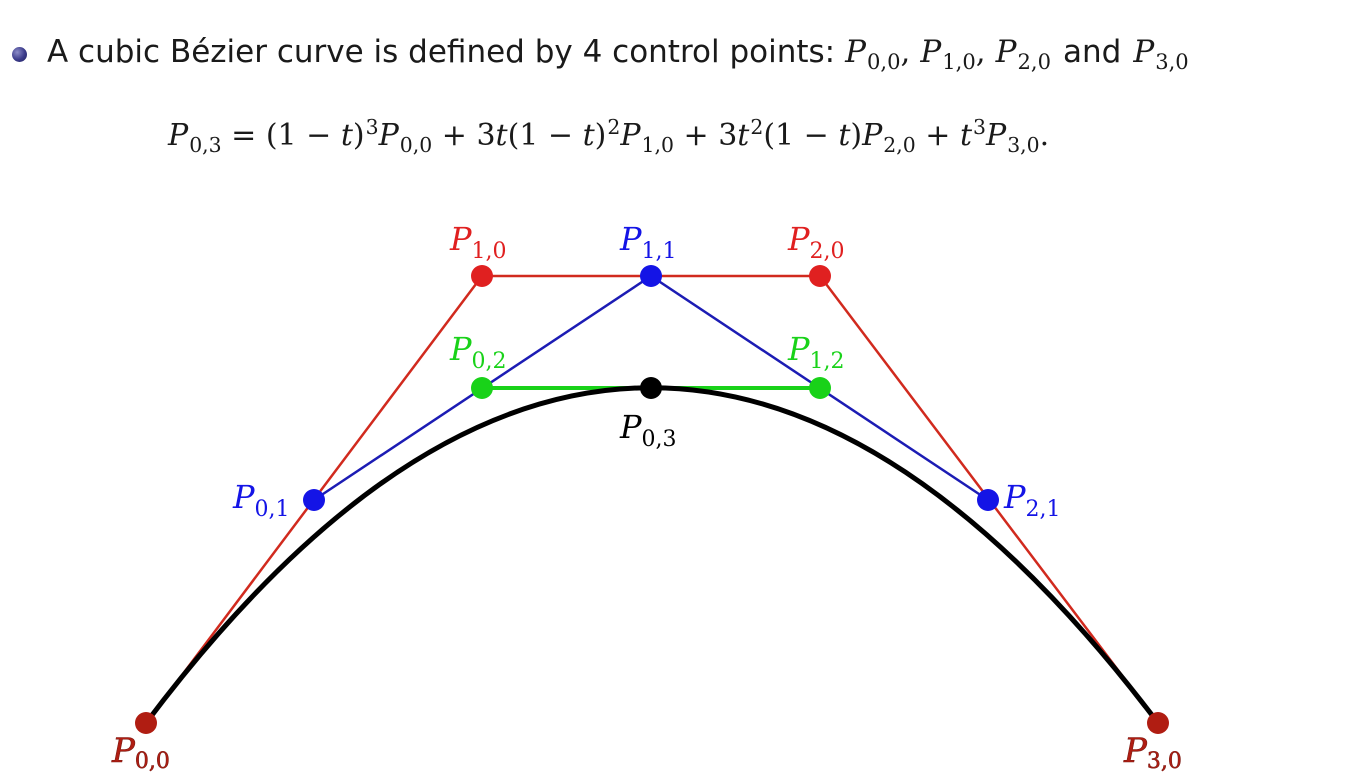 The height and width of the screenshot is (779, 1349). What do you see at coordinates (988, 500) in the screenshot?
I see `point-p21-marker` at bounding box center [988, 500].